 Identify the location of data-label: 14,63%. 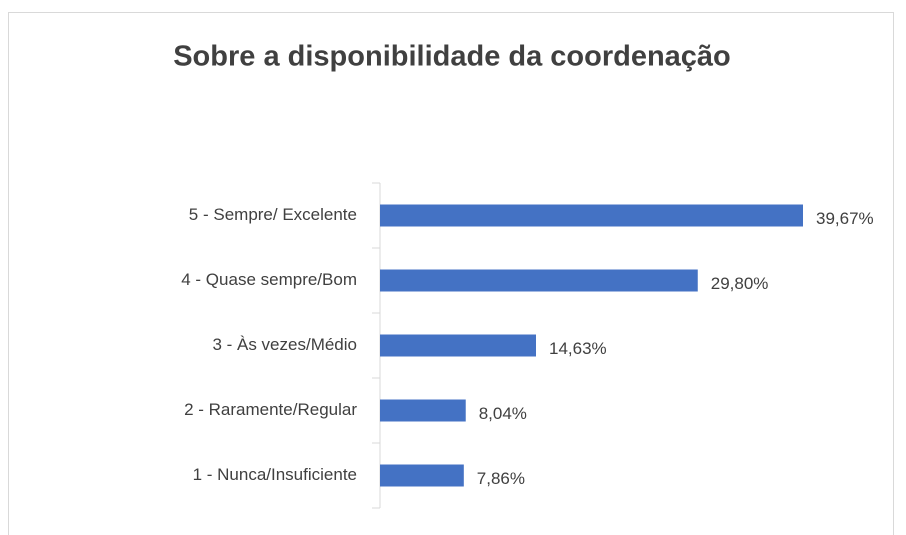
(578, 348).